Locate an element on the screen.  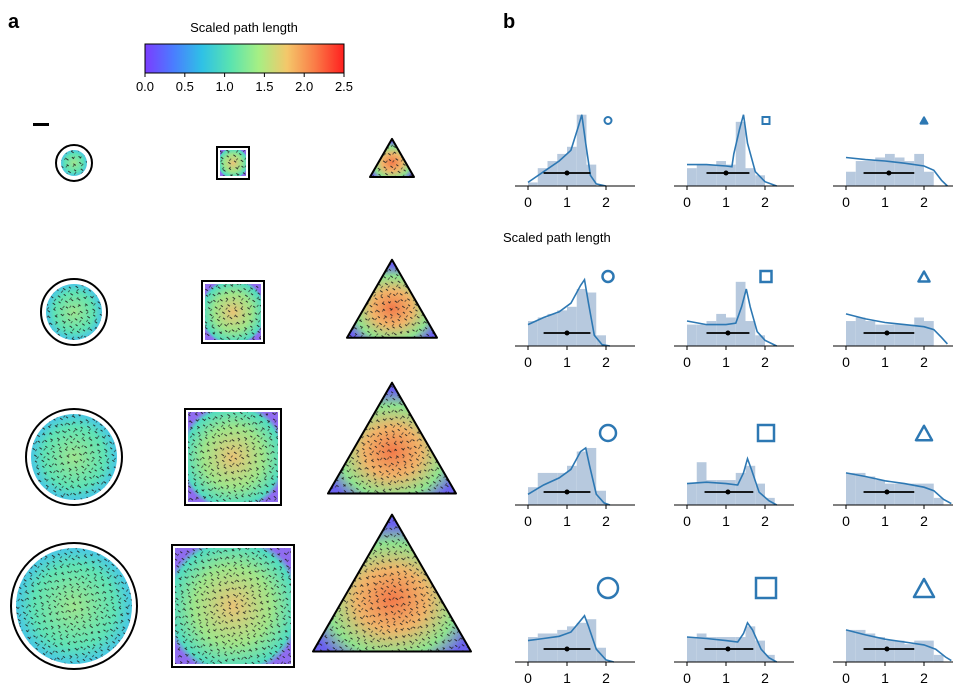
colorbar-tick-label: 2.0 is located at coordinates (304, 86).